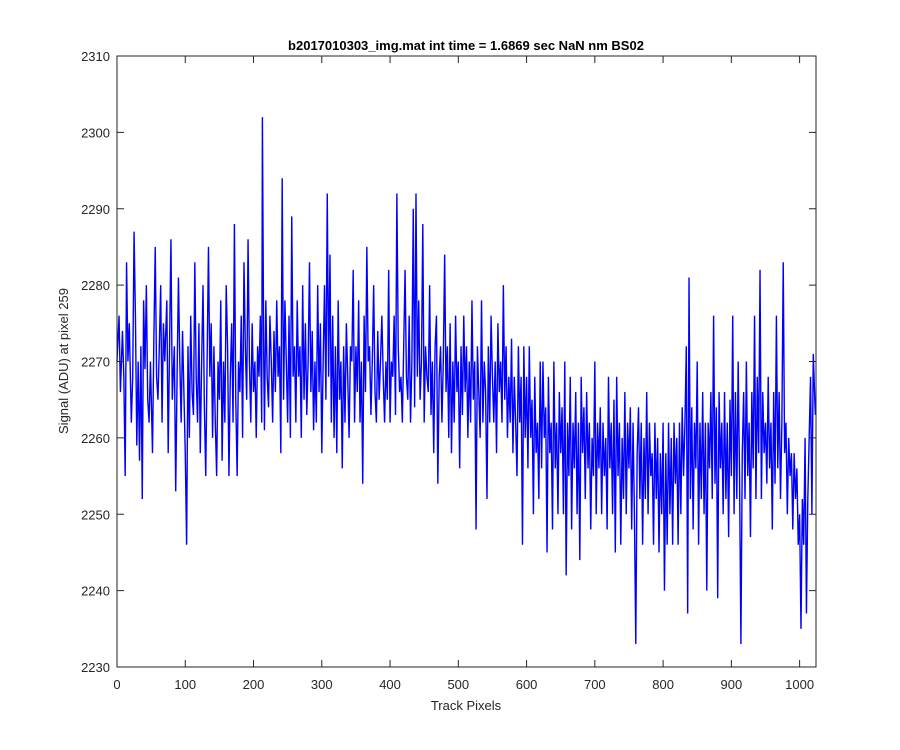  What do you see at coordinates (95, 132) in the screenshot?
I see `y-tick-label: 2300` at bounding box center [95, 132].